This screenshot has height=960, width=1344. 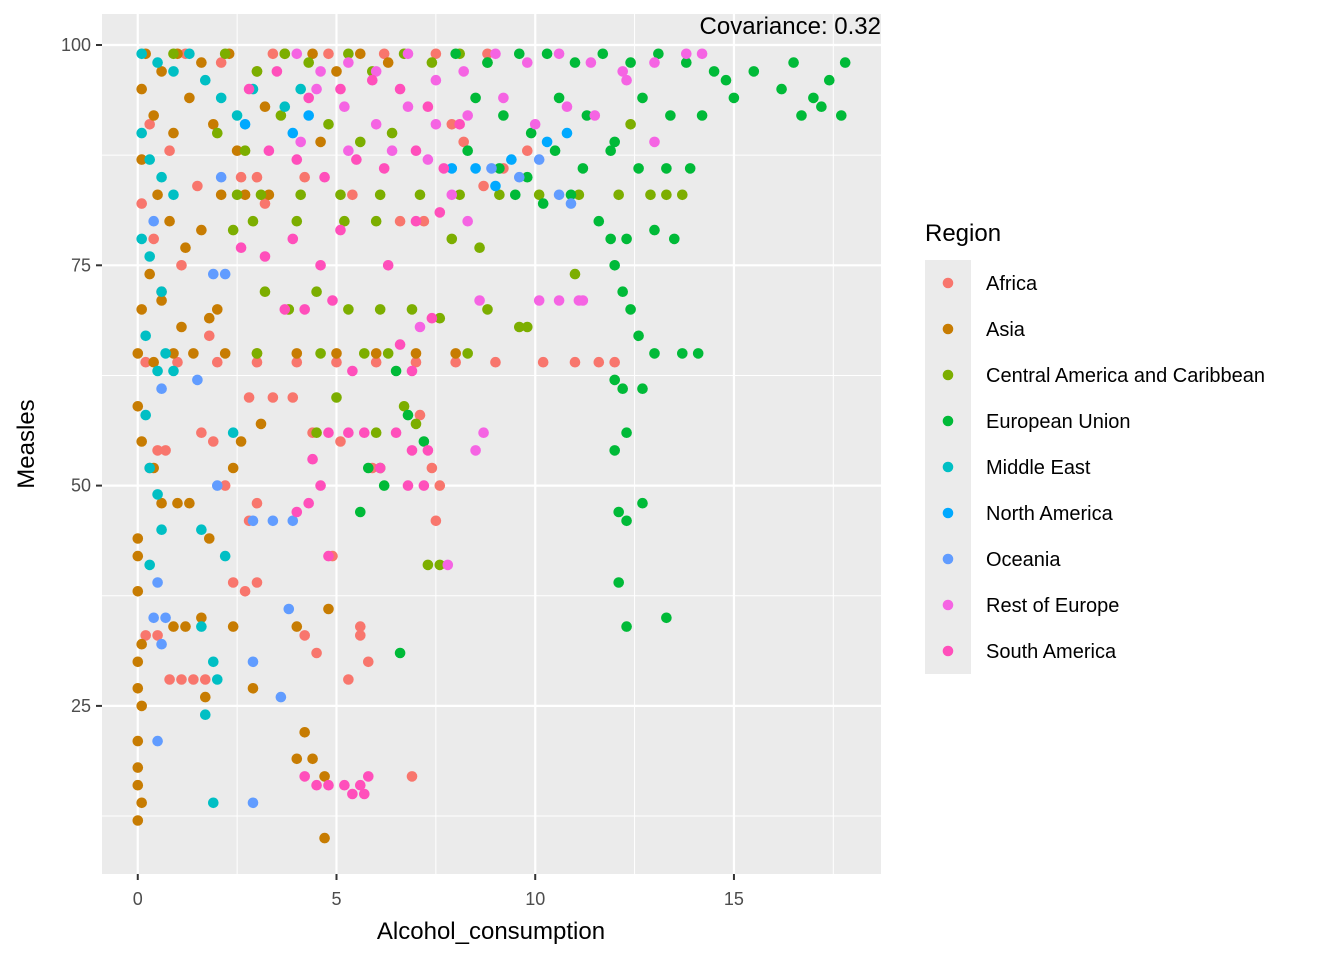 What do you see at coordinates (1006, 330) in the screenshot?
I see `legend-label: Asia` at bounding box center [1006, 330].